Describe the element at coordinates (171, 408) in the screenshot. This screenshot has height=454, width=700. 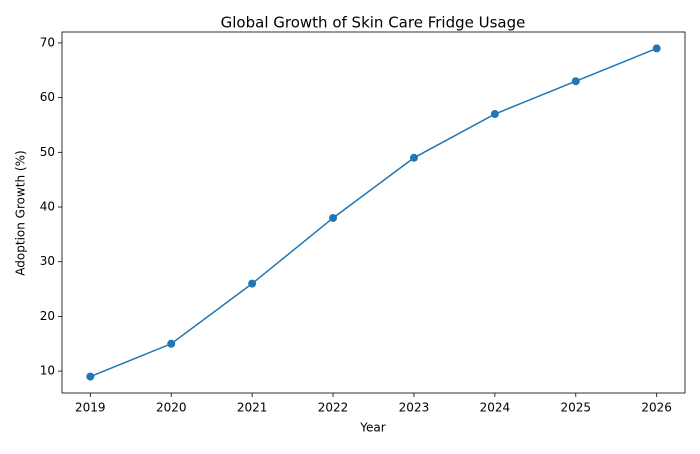
I see `x-tick-label: 2020` at that location.